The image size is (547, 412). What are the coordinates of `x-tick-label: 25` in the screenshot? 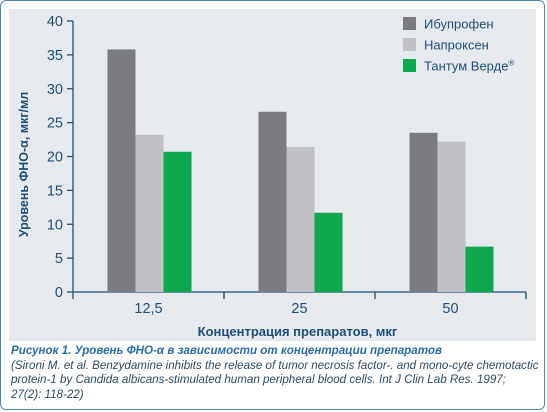 It's located at (299, 309).